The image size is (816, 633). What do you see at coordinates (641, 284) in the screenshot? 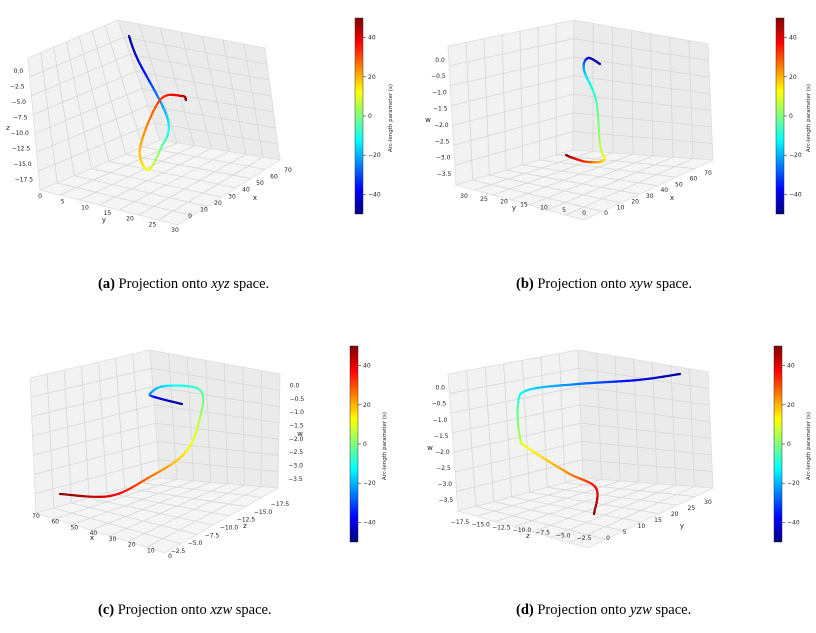
I see `caption-vars: xyw` at bounding box center [641, 284].